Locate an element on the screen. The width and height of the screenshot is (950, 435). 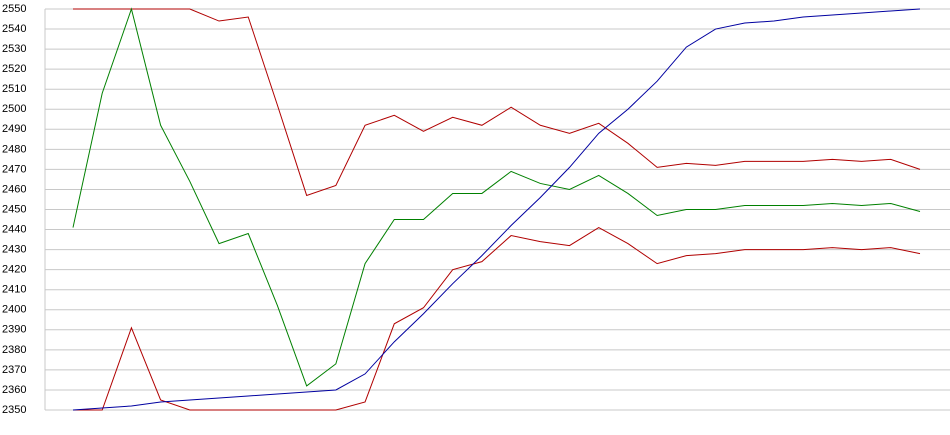
y-tick-label: 2360 is located at coordinates (14, 390).